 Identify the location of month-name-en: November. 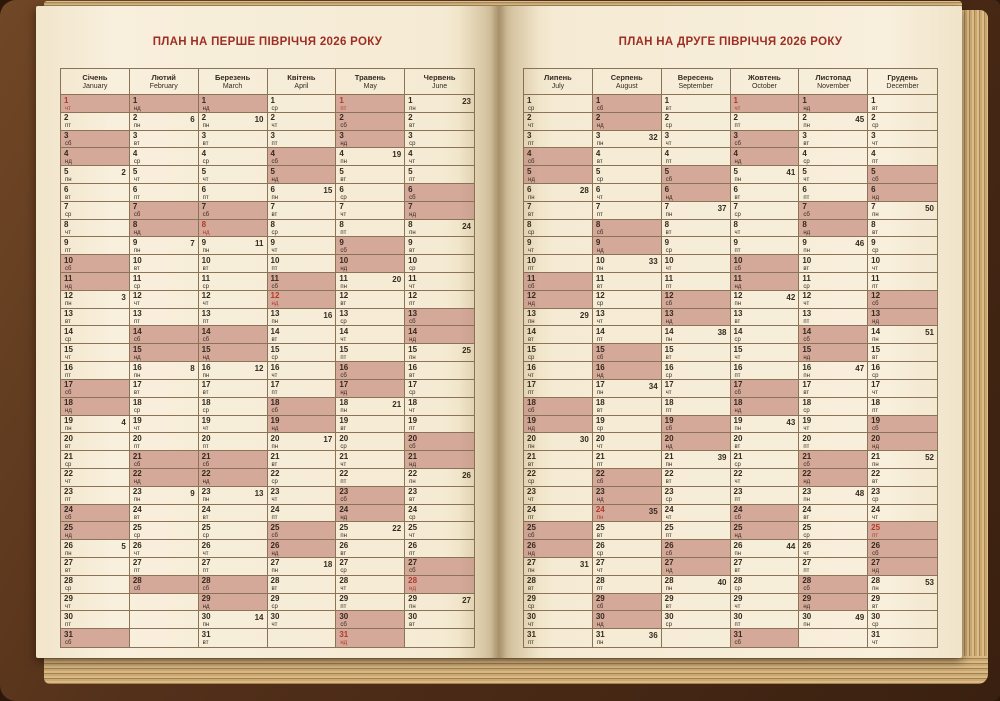
(833, 86).